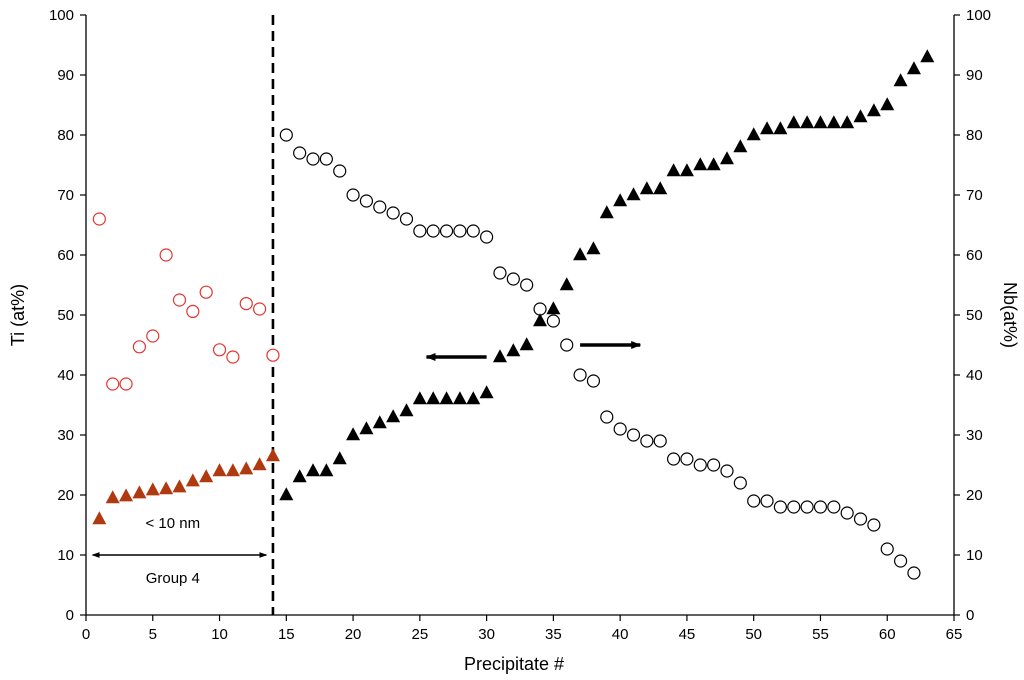 The height and width of the screenshot is (680, 1024). Describe the element at coordinates (974, 255) in the screenshot. I see `y-tick-label-right: 60` at that location.